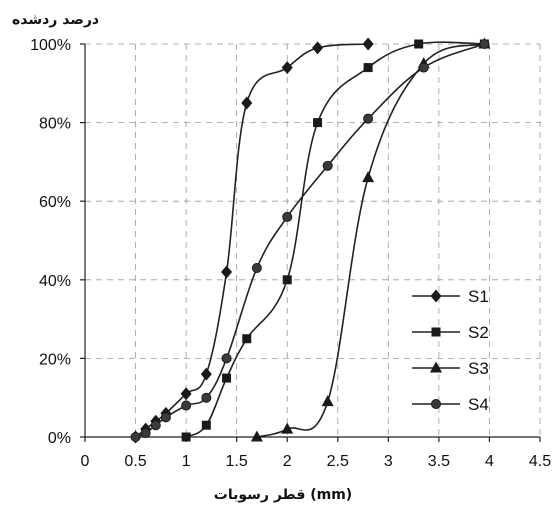 Image resolution: width=557 pixels, height=510 pixels. I want to click on y-tick-label: 40%, so click(55, 281).